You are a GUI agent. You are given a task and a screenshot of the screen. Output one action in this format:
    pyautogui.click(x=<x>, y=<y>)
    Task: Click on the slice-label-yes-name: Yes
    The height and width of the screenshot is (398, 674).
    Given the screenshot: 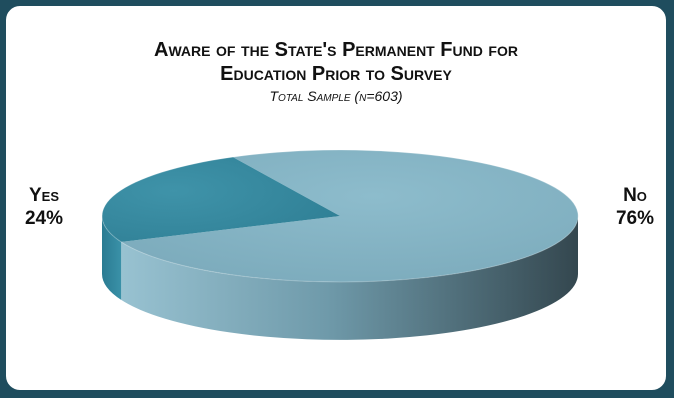 What is the action you would take?
    pyautogui.click(x=43, y=195)
    